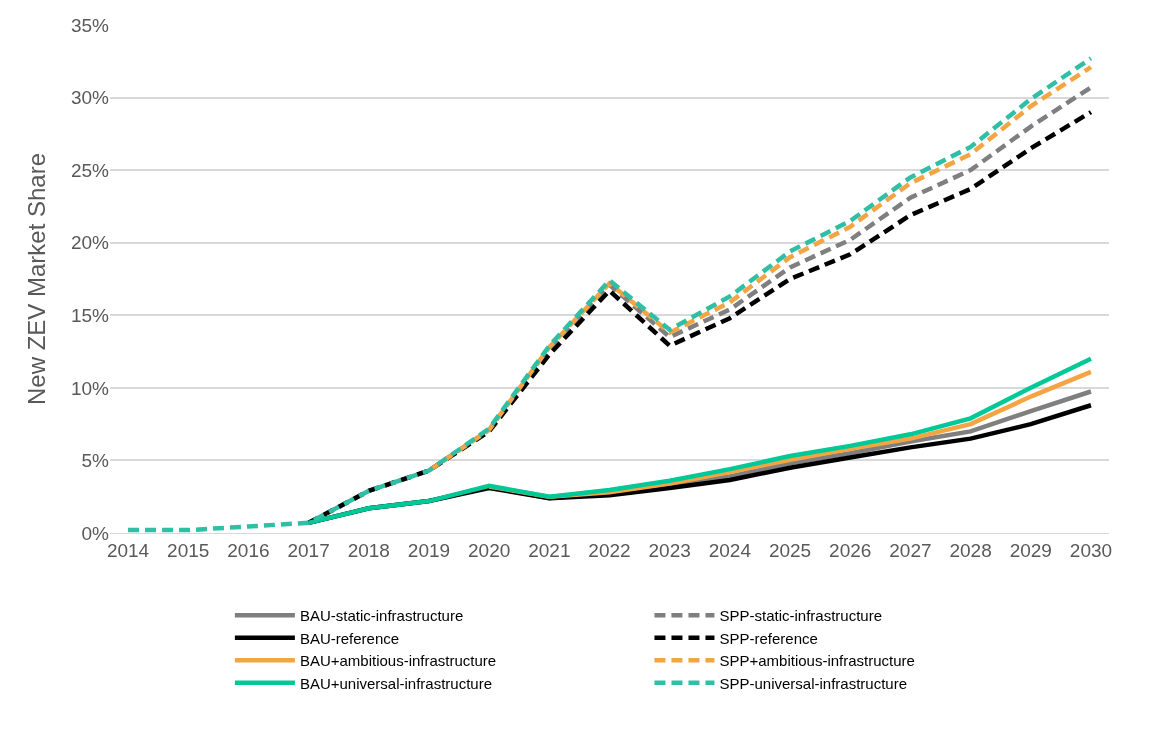 The width and height of the screenshot is (1169, 748). I want to click on legend-label: SPP-reference, so click(768, 638).